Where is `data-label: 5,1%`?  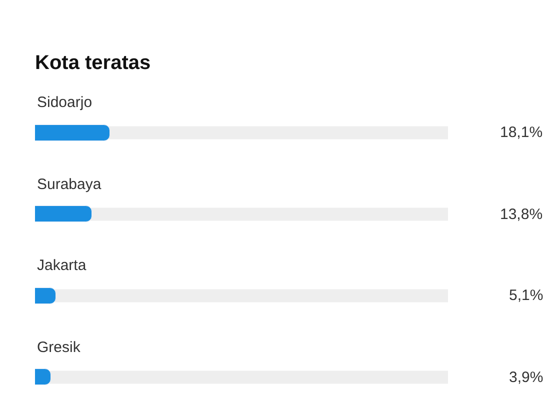
data-label: 5,1% is located at coordinates (526, 295).